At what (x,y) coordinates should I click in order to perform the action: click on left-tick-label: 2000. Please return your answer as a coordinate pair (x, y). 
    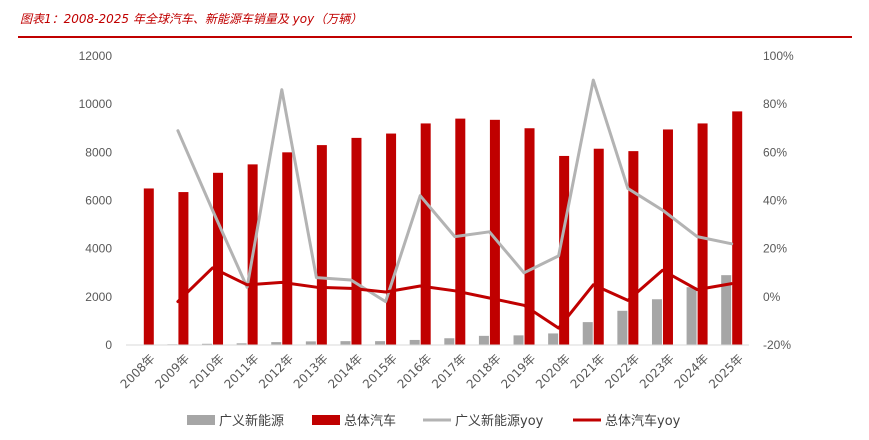
    Looking at the image, I should click on (98, 297).